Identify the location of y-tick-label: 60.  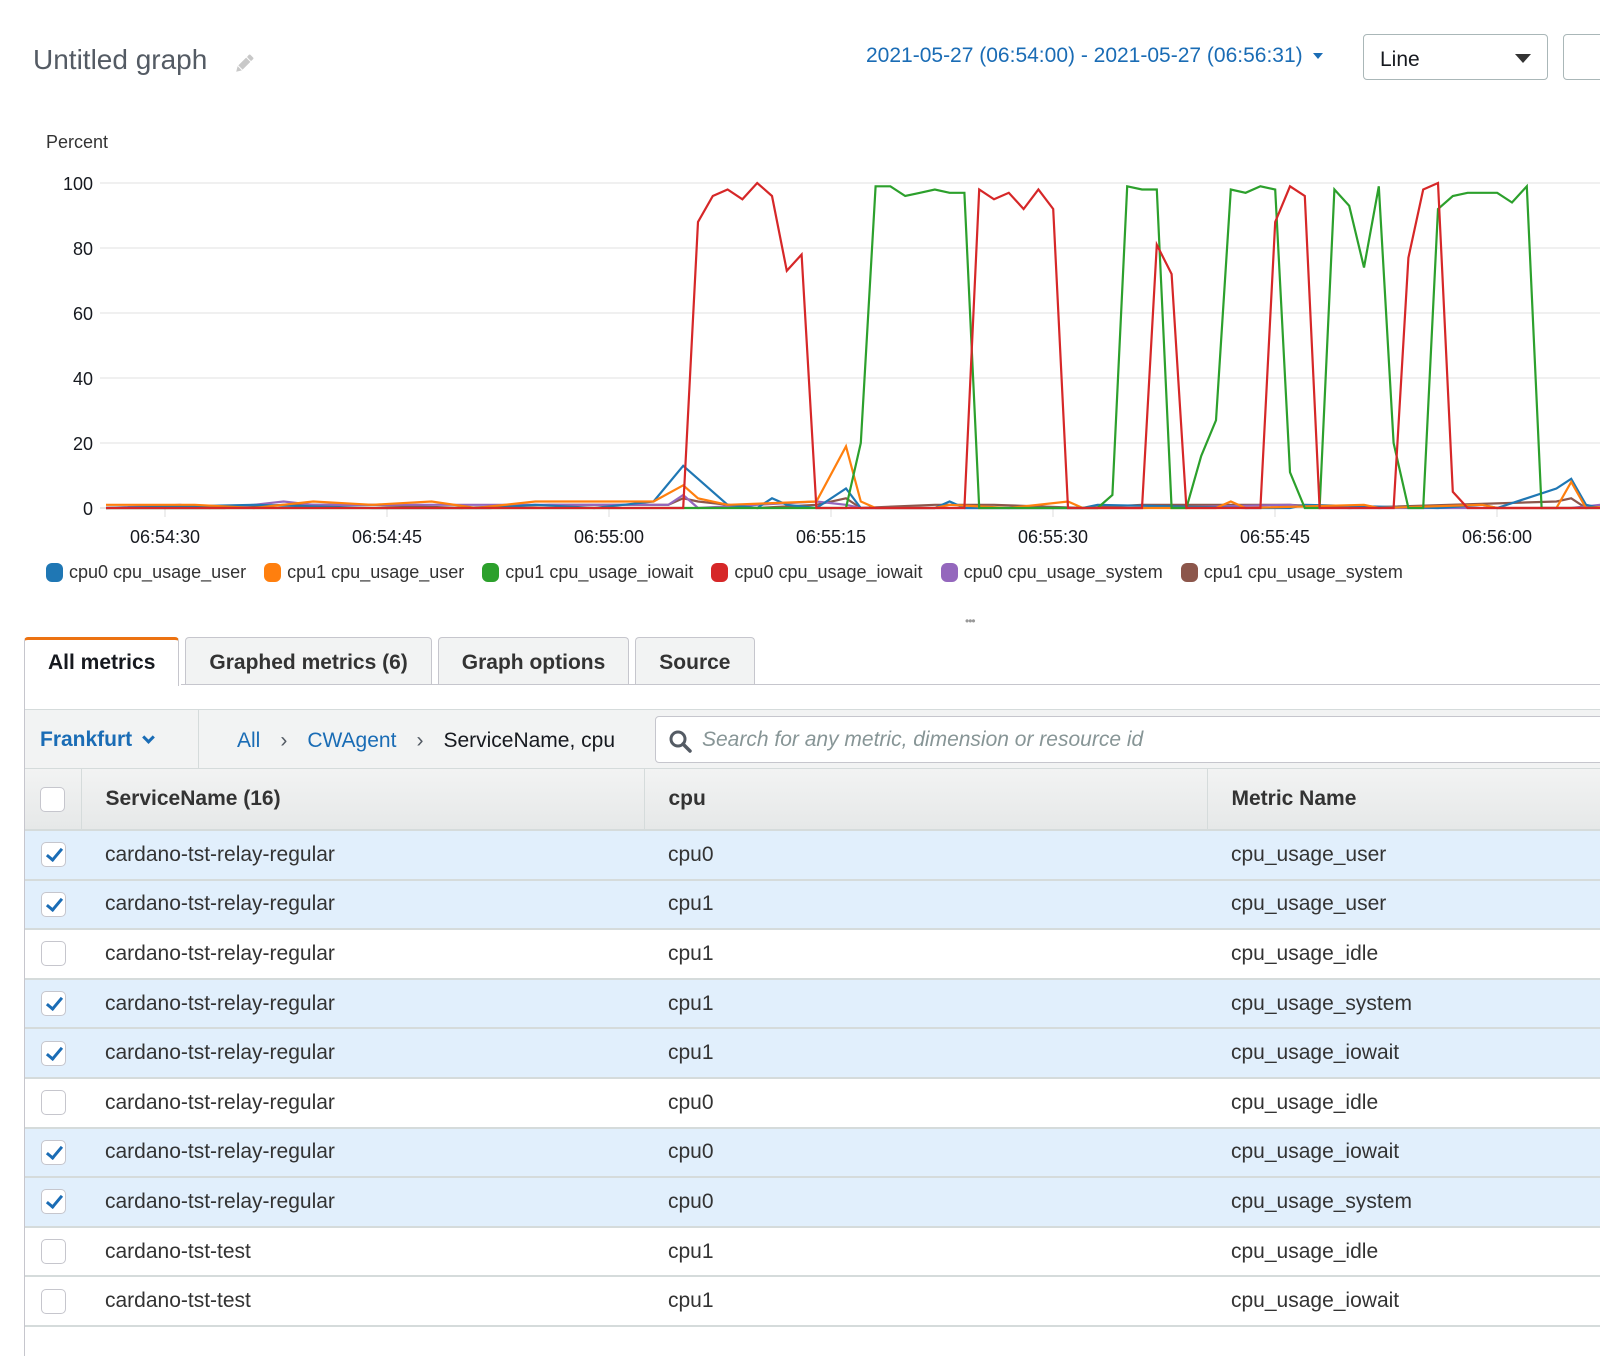
(83, 314).